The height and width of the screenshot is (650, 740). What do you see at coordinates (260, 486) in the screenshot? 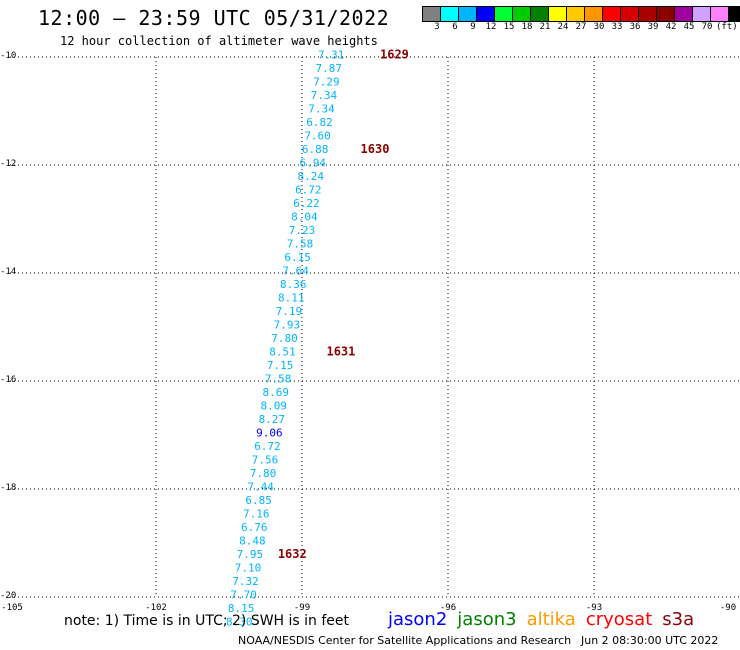
I see `wave-height-label: 7.44` at bounding box center [260, 486].